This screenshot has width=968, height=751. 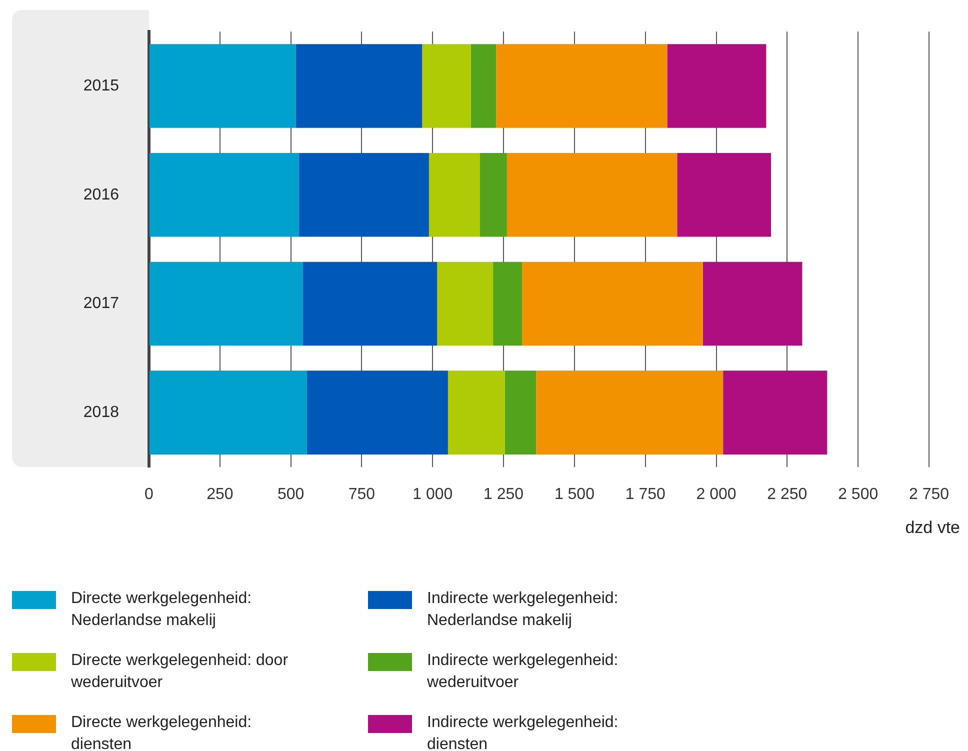 What do you see at coordinates (523, 672) in the screenshot?
I see `legend-label: Indirecte werkgelegenheid: wederuitvoer` at bounding box center [523, 672].